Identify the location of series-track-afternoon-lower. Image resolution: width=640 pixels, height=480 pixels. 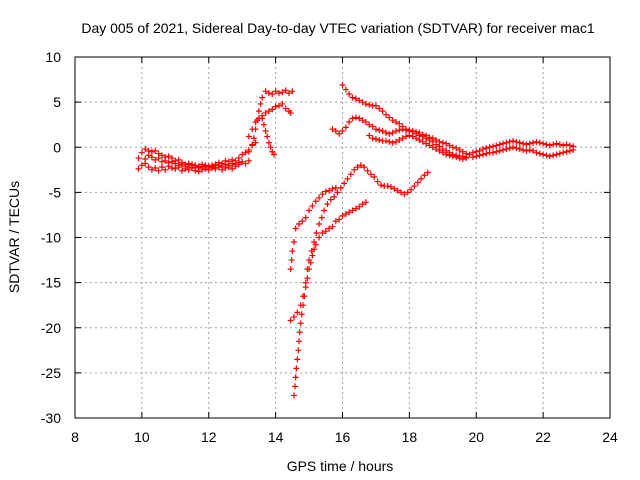
(418, 147).